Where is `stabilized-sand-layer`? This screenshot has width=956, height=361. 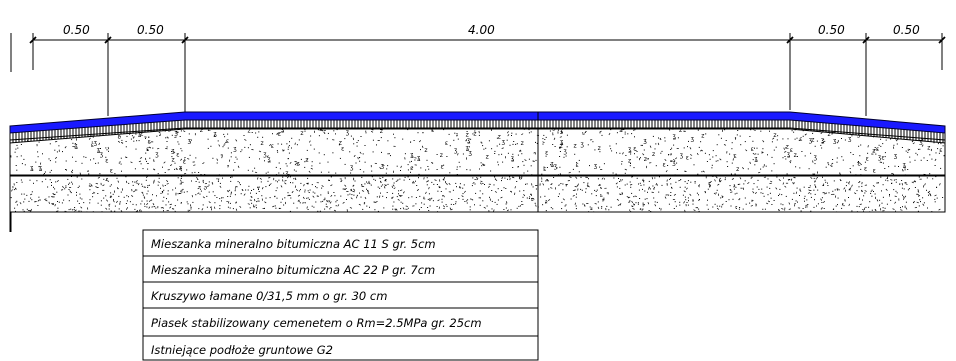
stabilized-sand-layer is located at coordinates (477, 194).